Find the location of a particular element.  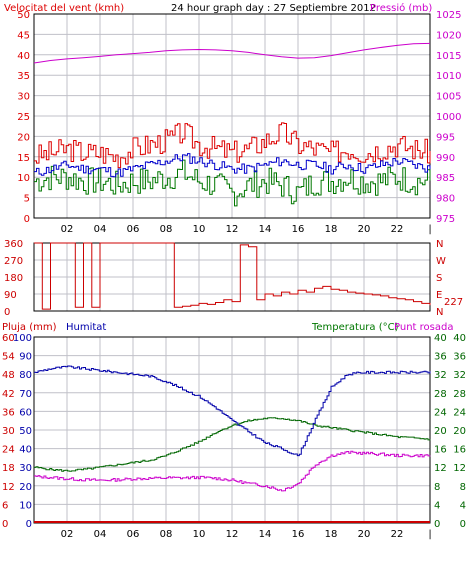

compass-tick-label: N is located at coordinates (439, 312).